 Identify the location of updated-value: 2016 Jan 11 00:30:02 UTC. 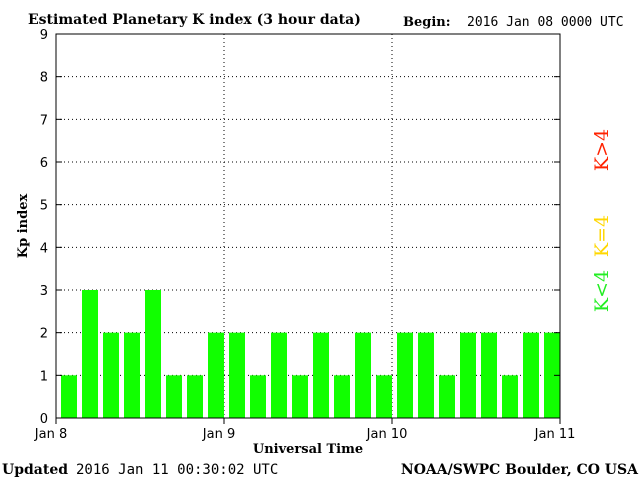
(177, 470).